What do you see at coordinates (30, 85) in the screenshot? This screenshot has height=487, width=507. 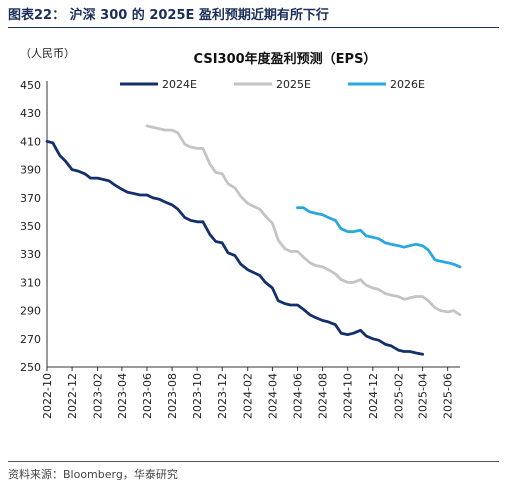 I see `y-tick-label: 450` at bounding box center [30, 85].